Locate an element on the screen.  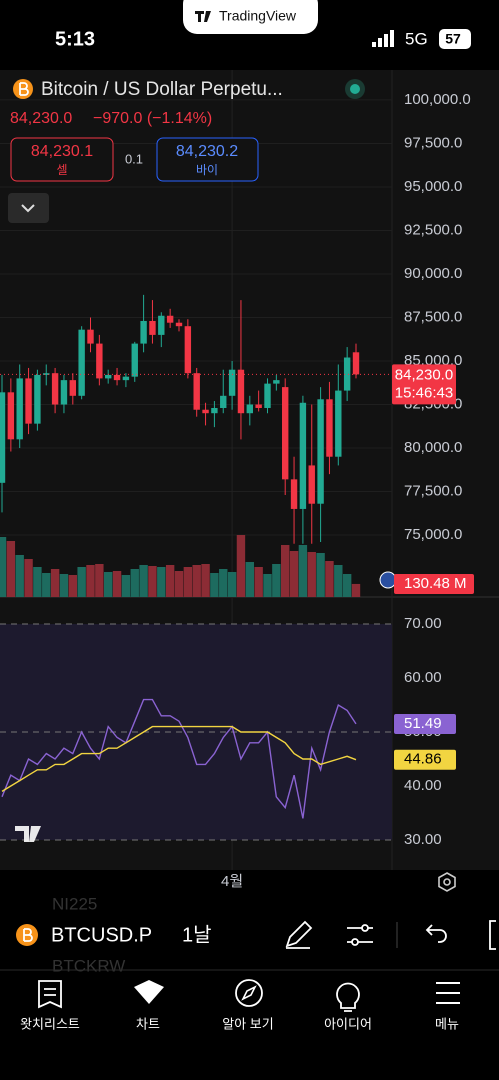
sell-button is located at coordinates (62, 159).